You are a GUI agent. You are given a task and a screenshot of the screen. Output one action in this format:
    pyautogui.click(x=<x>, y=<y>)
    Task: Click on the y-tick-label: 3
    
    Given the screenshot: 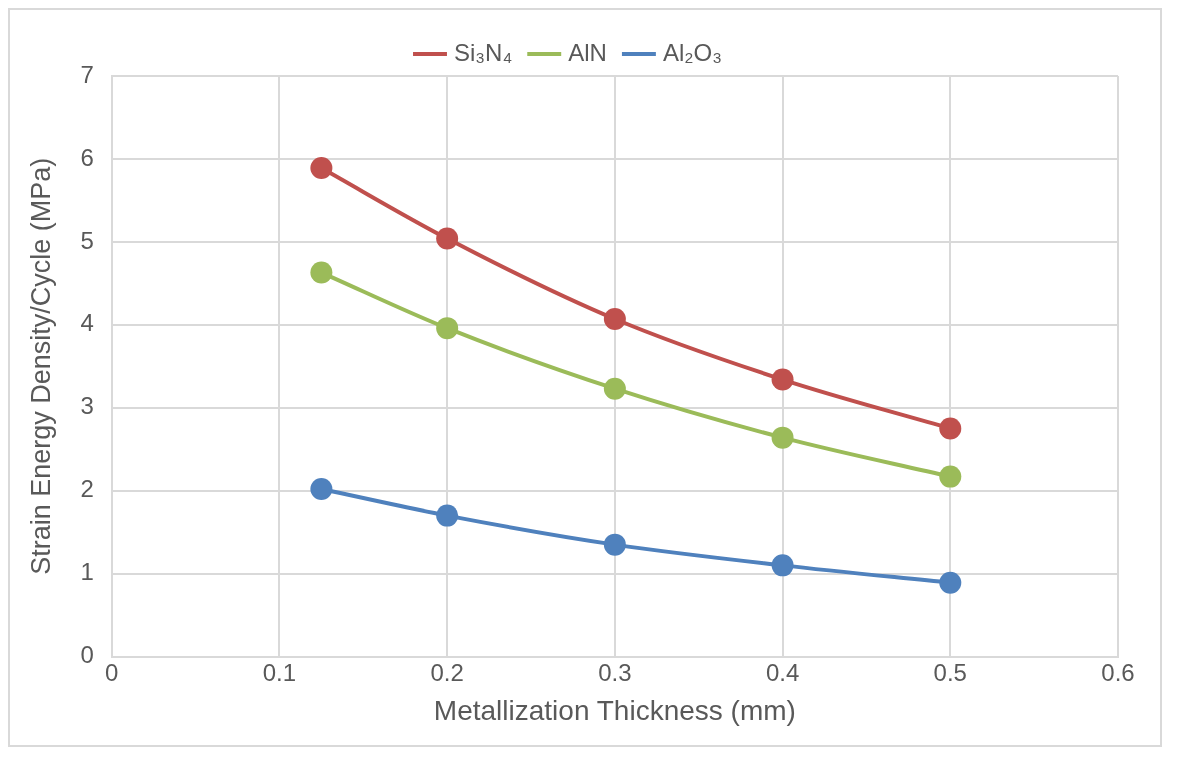 What is the action you would take?
    pyautogui.click(x=87, y=406)
    